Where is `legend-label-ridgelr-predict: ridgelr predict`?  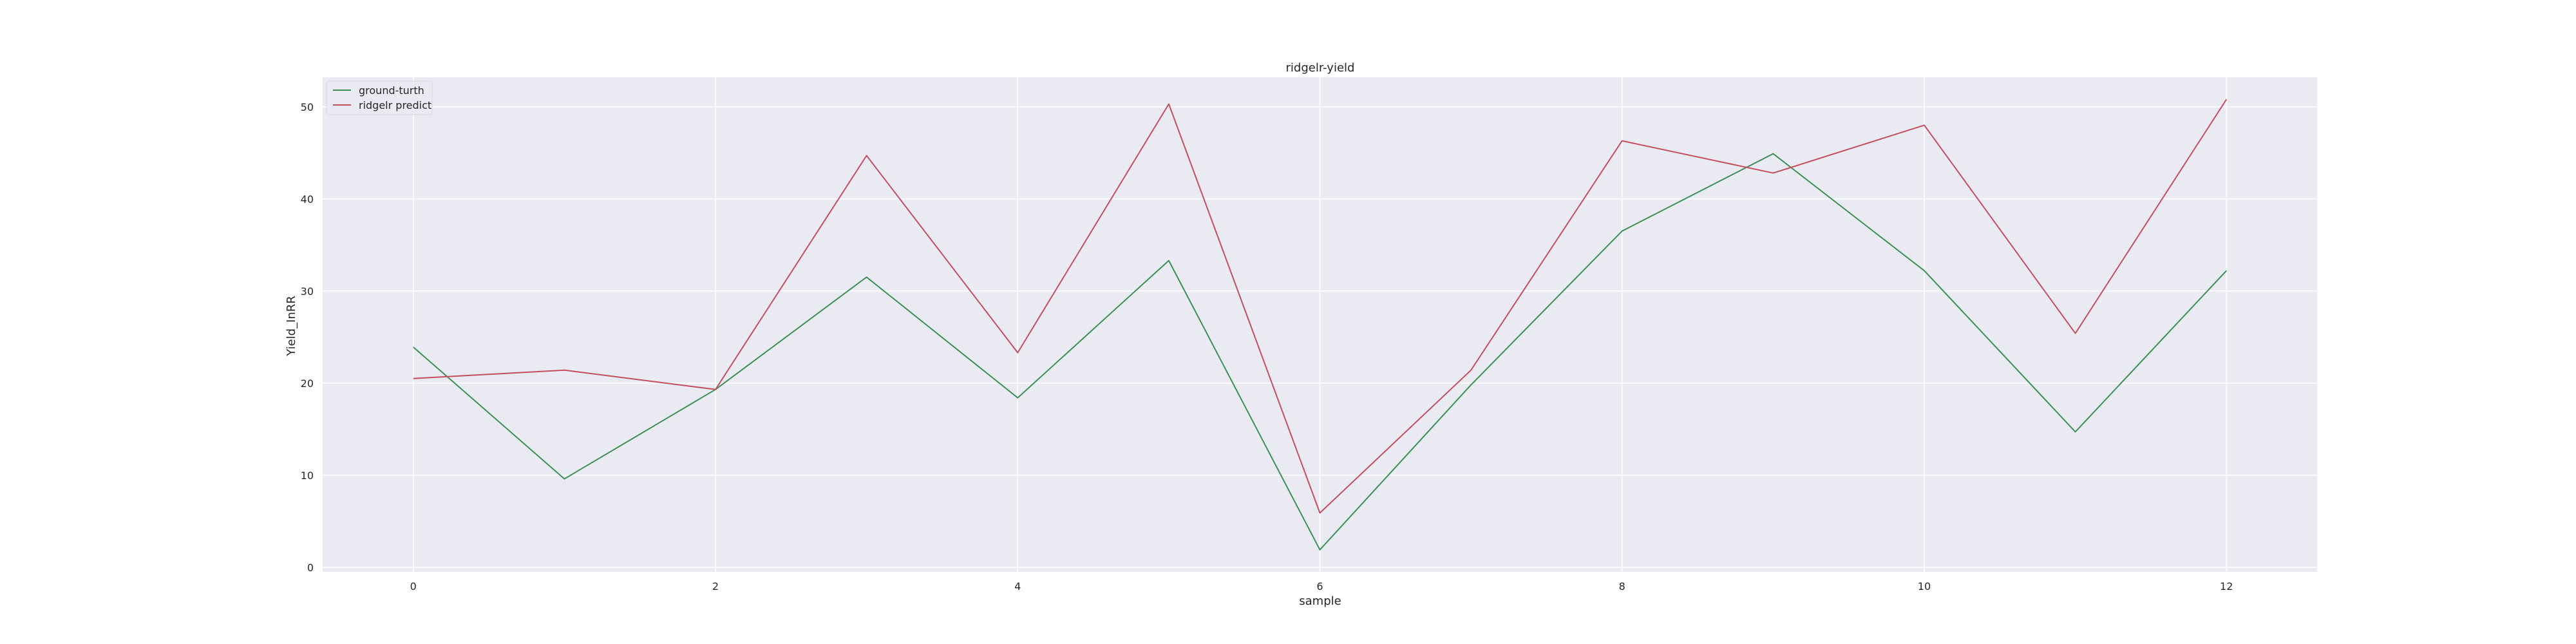
legend-label-ridgelr-predict: ridgelr predict is located at coordinates (395, 105).